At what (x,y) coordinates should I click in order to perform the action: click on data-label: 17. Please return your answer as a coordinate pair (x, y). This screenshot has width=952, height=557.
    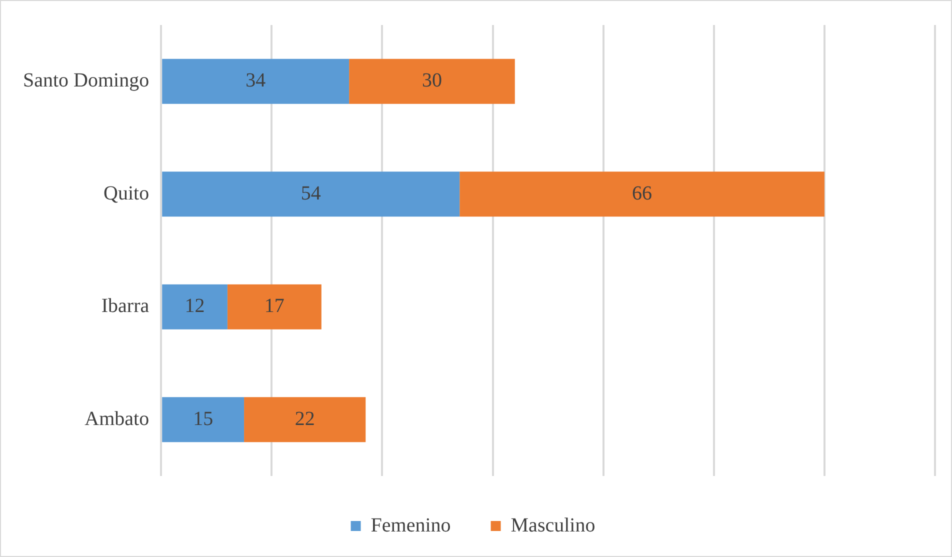
    Looking at the image, I should click on (274, 306).